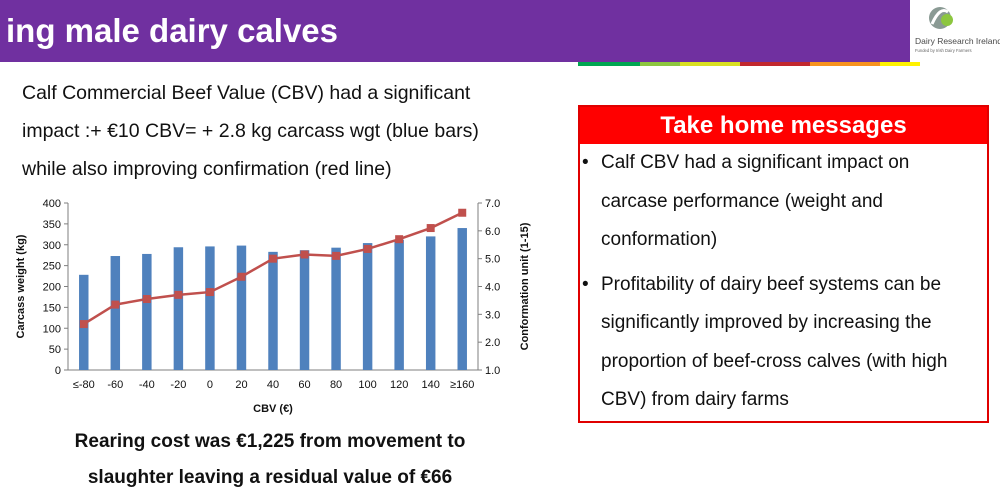 This screenshot has width=1000, height=500. Describe the element at coordinates (492, 204) in the screenshot. I see `y2-tick-label: 7.0` at that location.